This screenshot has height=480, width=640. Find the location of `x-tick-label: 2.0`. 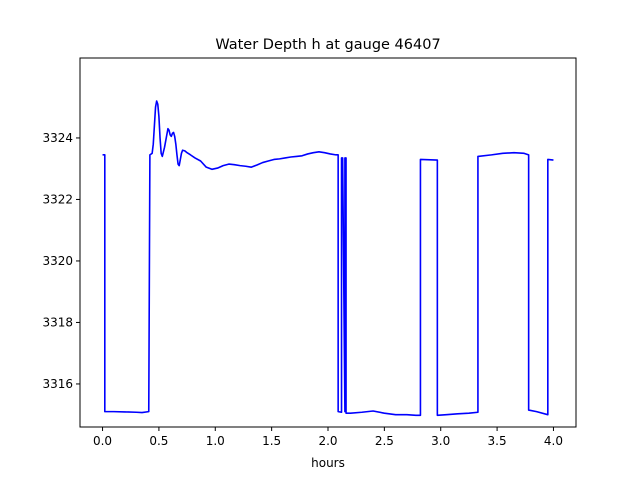

x-tick-label: 2.0 is located at coordinates (327, 441).